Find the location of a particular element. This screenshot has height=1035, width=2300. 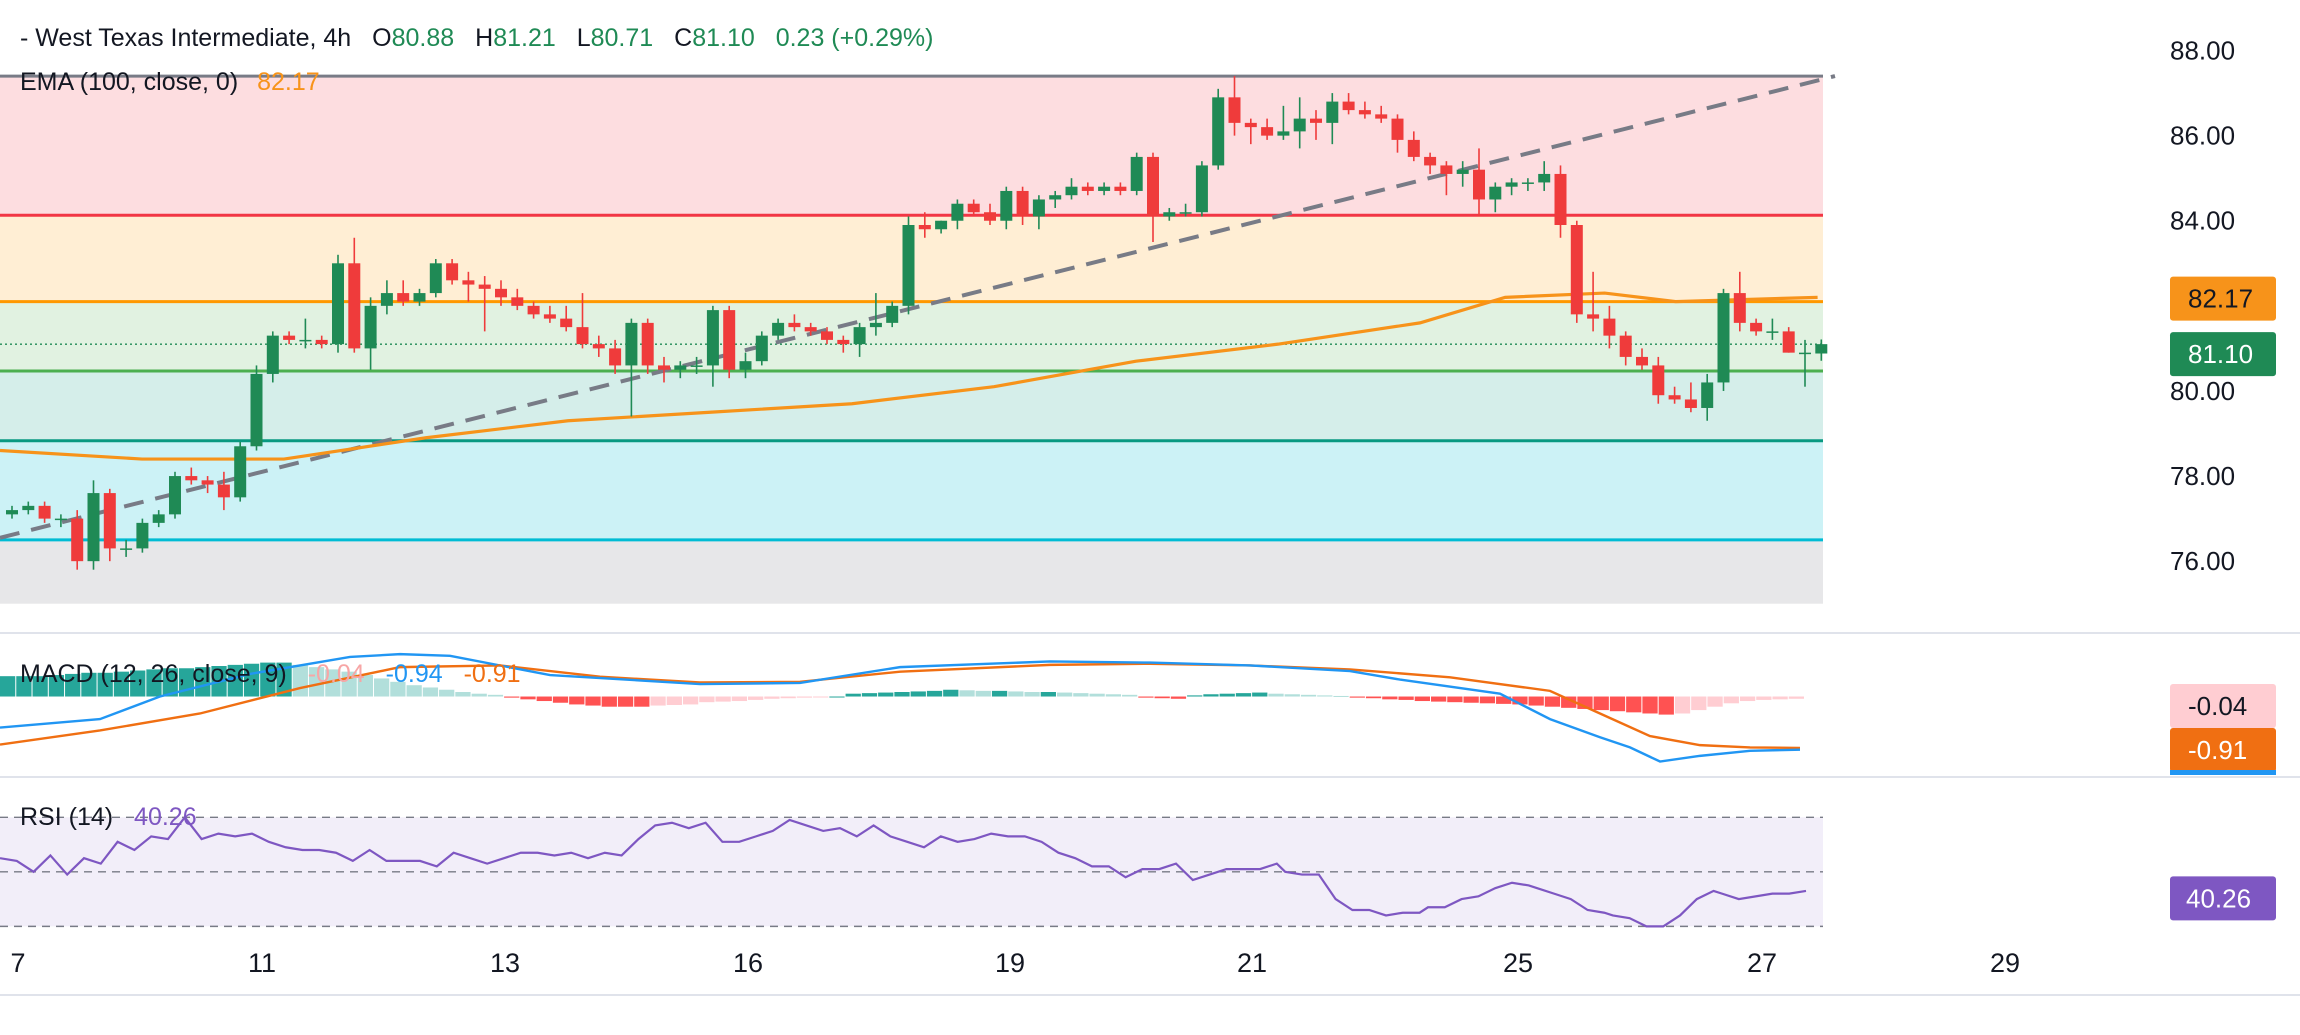

macd-line-value: -0.94 is located at coordinates (414, 674).